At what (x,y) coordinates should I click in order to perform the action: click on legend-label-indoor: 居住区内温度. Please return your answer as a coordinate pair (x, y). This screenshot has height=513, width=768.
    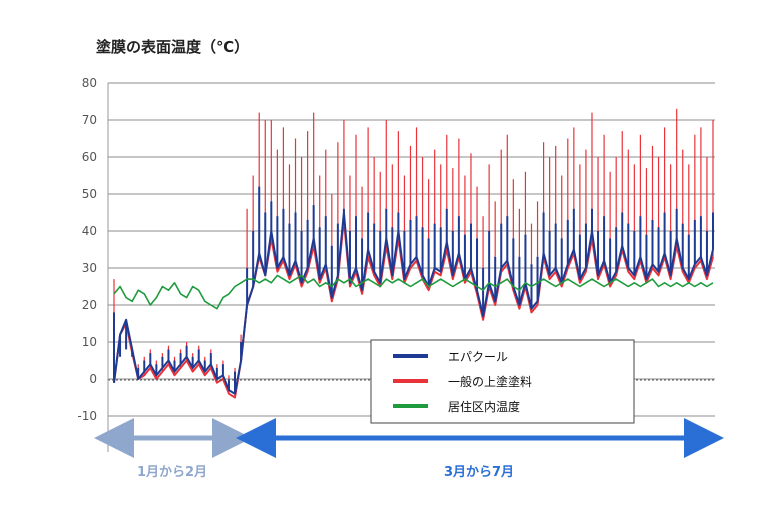
    Looking at the image, I should click on (484, 406).